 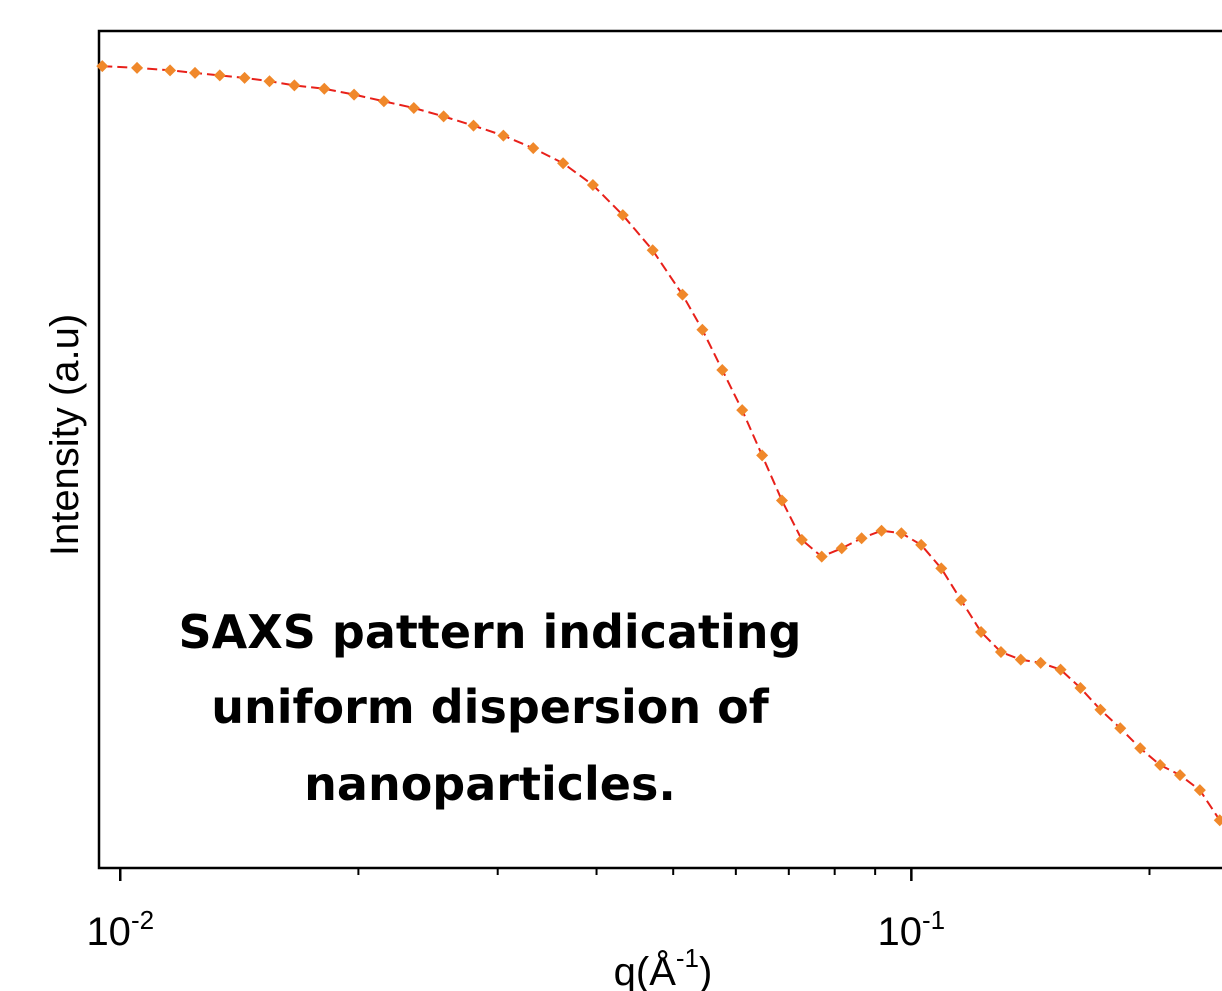 I want to click on x-tick-label: 10⁻², so click(x=120, y=929).